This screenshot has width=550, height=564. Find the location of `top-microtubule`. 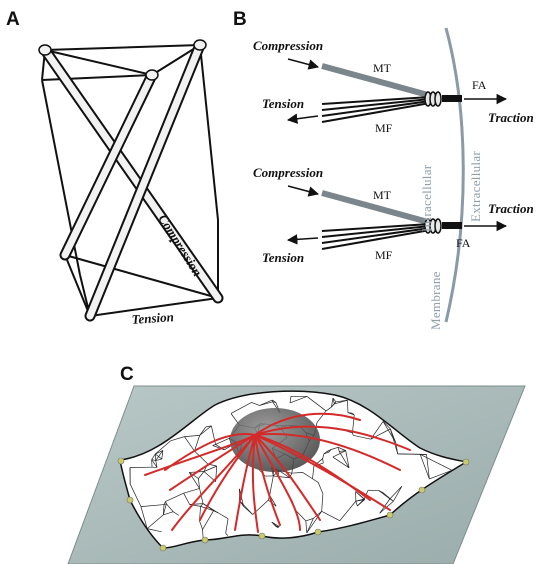

top-microtubule is located at coordinates (375, 80).